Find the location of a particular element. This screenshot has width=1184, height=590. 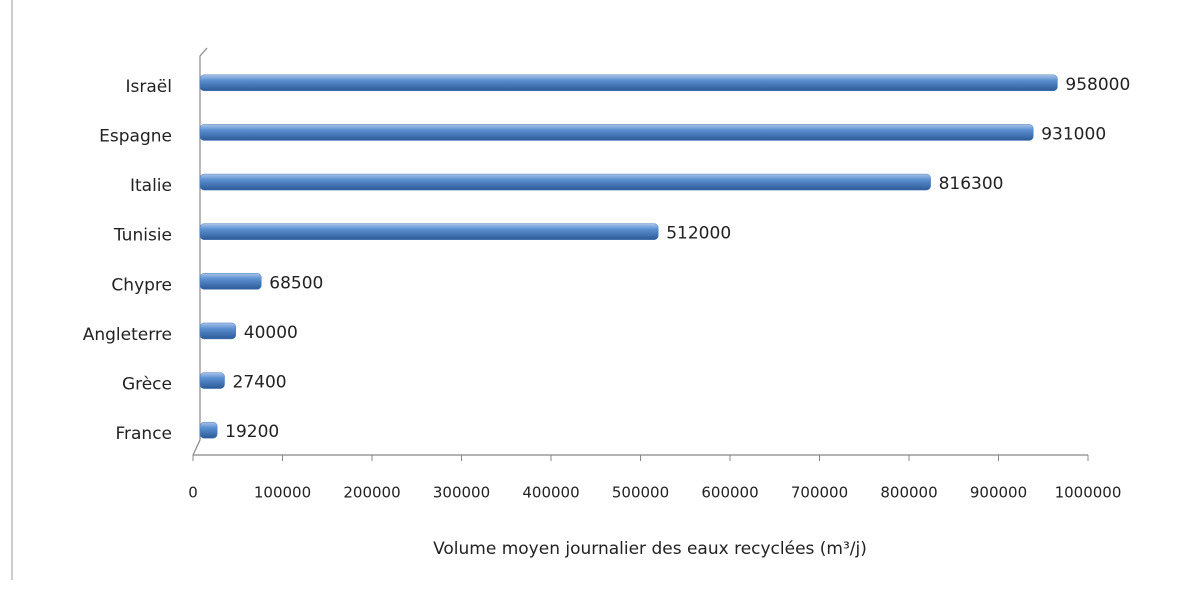

x-tick-label: 300000 is located at coordinates (461, 493).